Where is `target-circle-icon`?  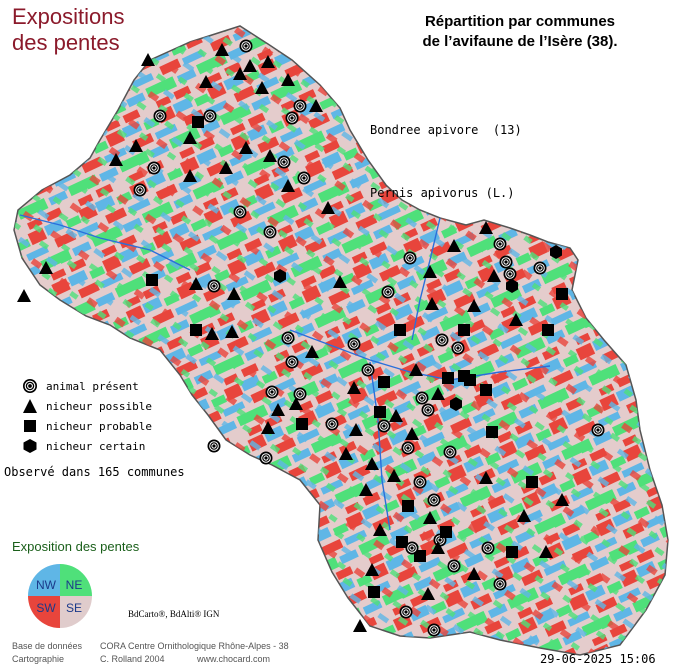 target-circle-icon is located at coordinates (30, 386).